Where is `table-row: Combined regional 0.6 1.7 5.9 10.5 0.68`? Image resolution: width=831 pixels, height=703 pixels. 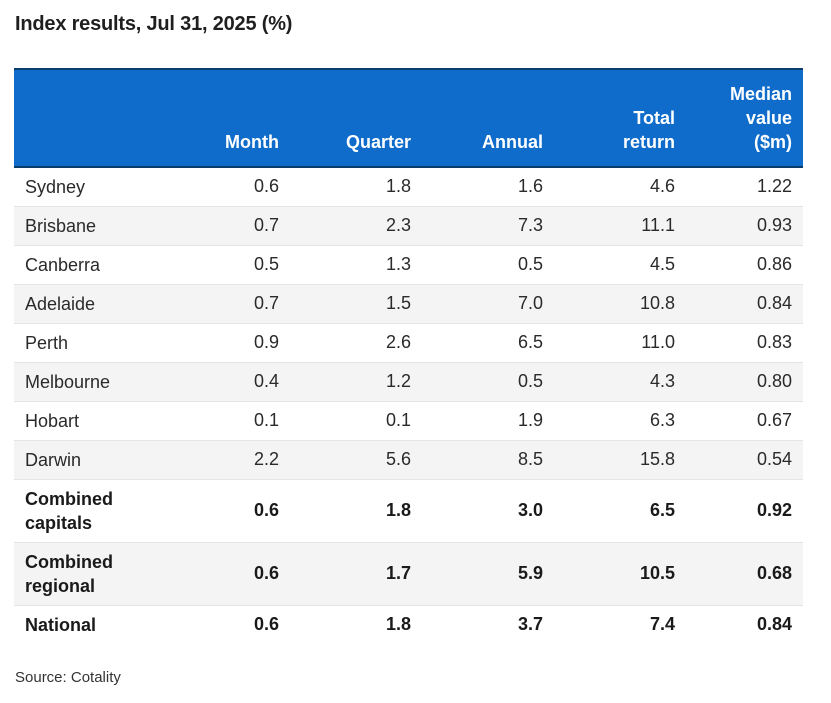
table-row: Combined regional 0.6 1.7 5.9 10.5 0.68 is located at coordinates (408, 573).